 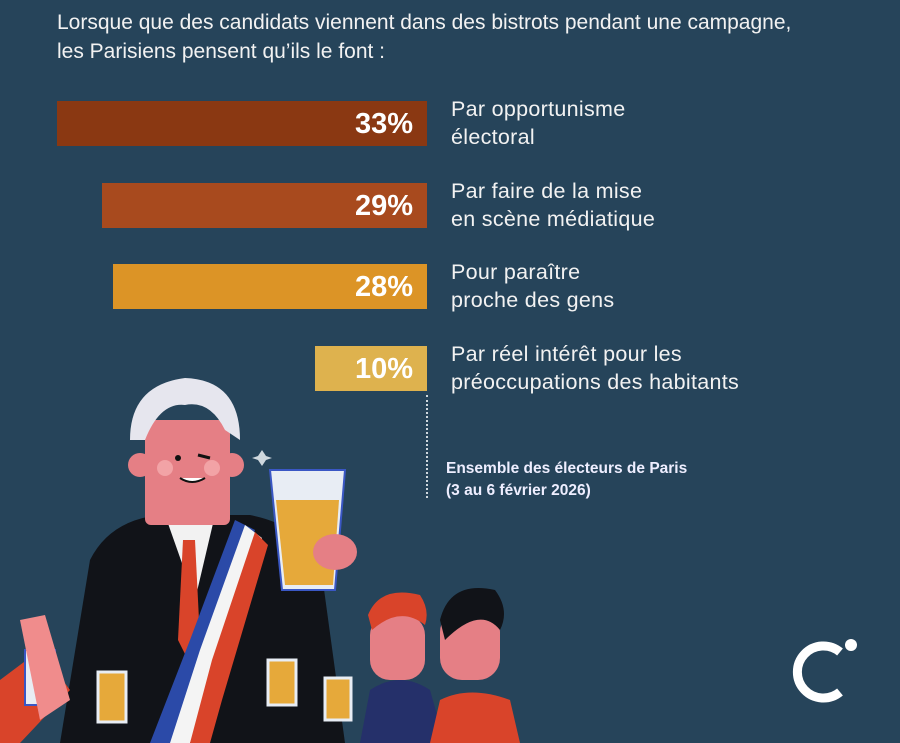 I want to click on category-label: Par opportunisme électoral, so click(x=538, y=123).